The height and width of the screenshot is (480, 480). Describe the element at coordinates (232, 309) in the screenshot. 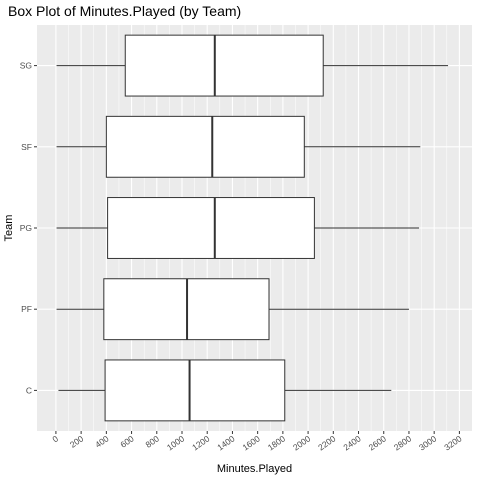

I see `box-pf` at that location.